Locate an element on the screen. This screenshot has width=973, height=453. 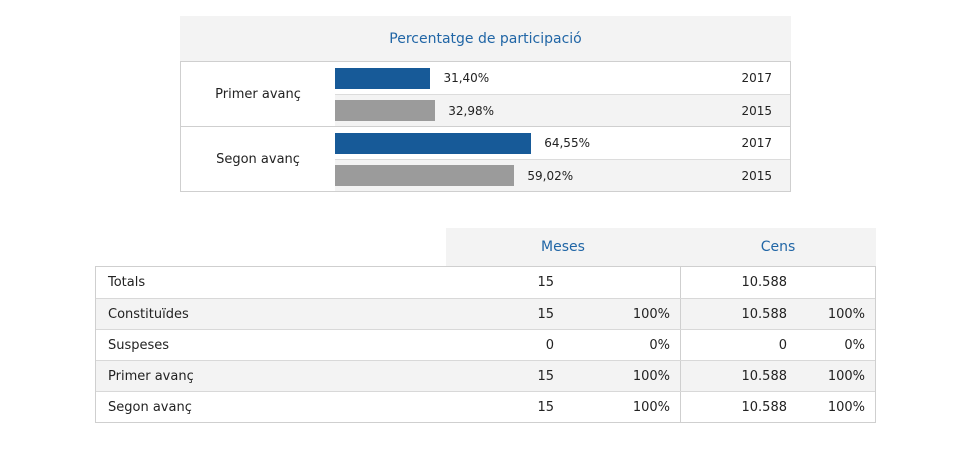
group-segon-avanc: Segon avanç 64,55% 2017 59,02% 2015 is located at coordinates (485, 158).